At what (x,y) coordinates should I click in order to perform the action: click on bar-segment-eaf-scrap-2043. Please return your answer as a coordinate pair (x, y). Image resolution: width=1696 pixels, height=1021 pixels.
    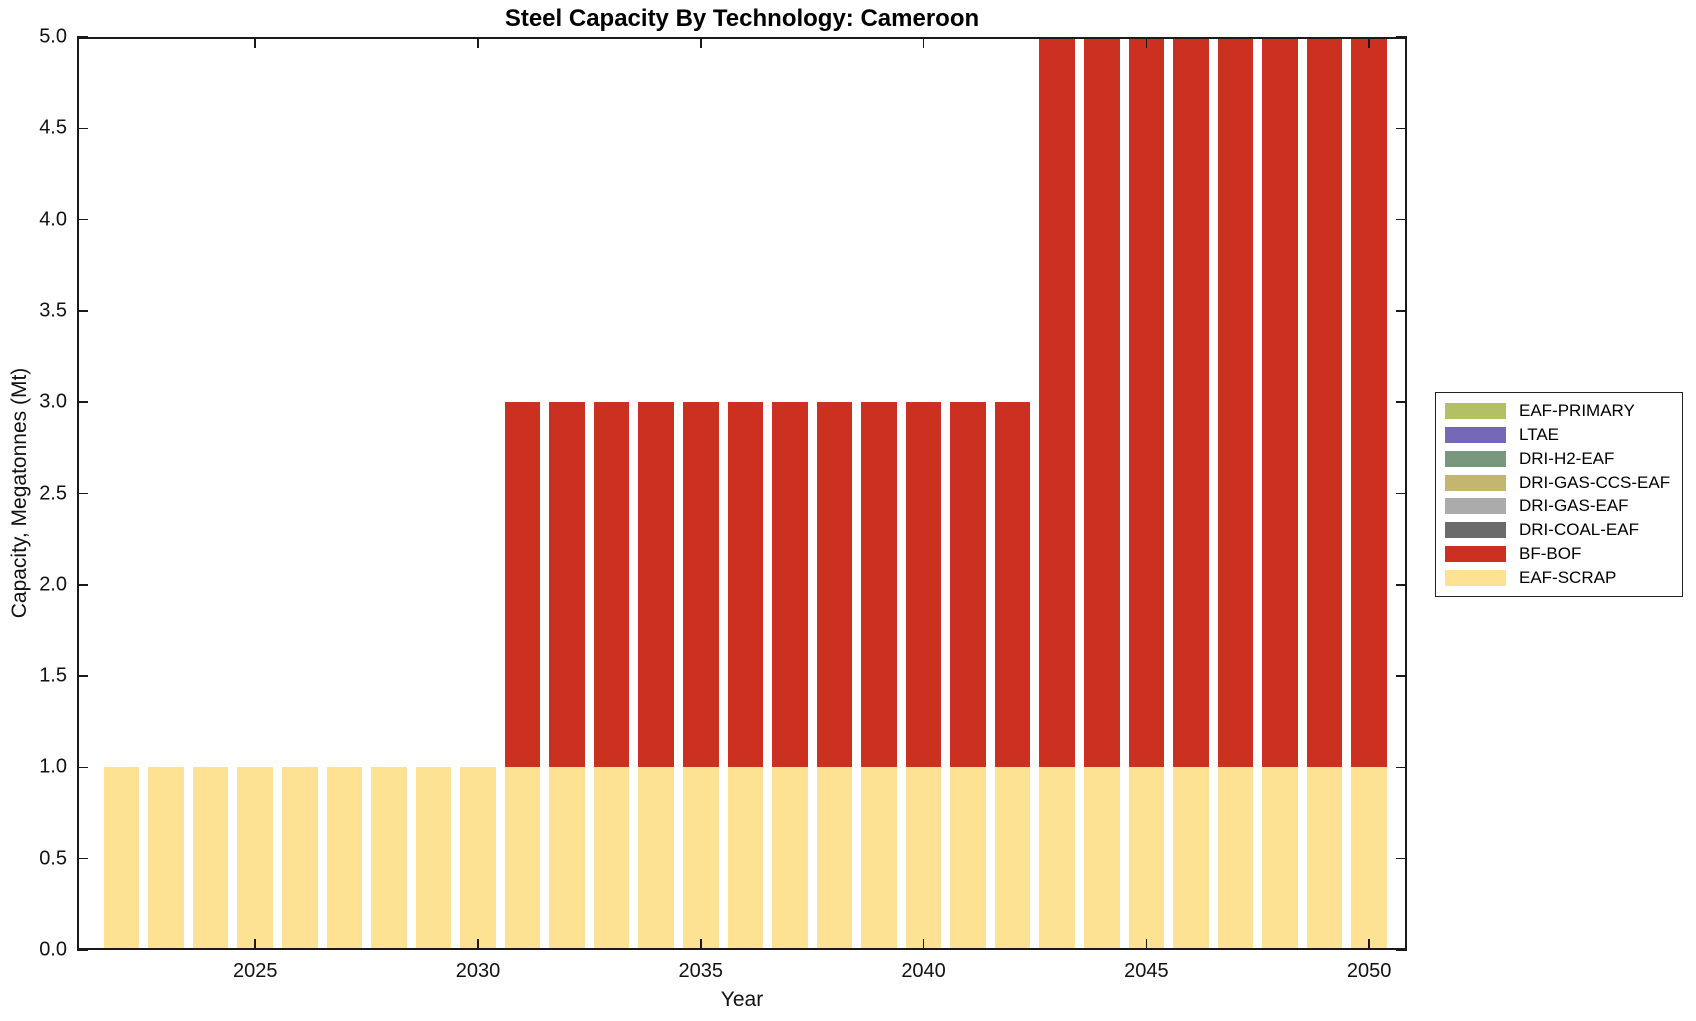
    Looking at the image, I should click on (1057, 858).